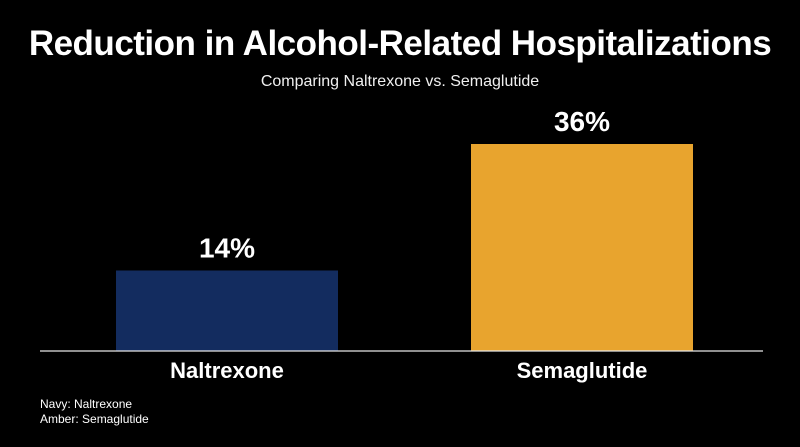 This screenshot has width=800, height=447. Describe the element at coordinates (94, 419) in the screenshot. I see `legend-entry-semaglutide: Amber: Semaglutide` at that location.